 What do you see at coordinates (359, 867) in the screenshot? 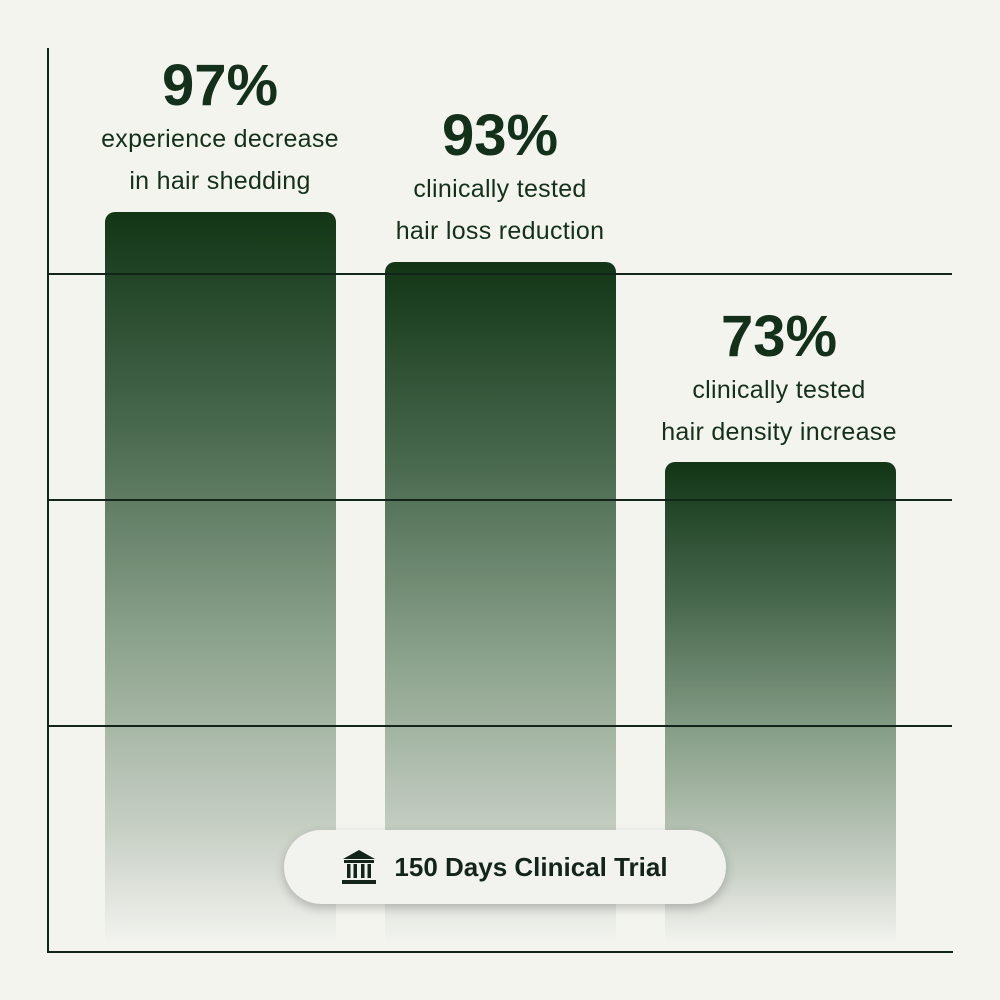
I see `bank-icon` at bounding box center [359, 867].